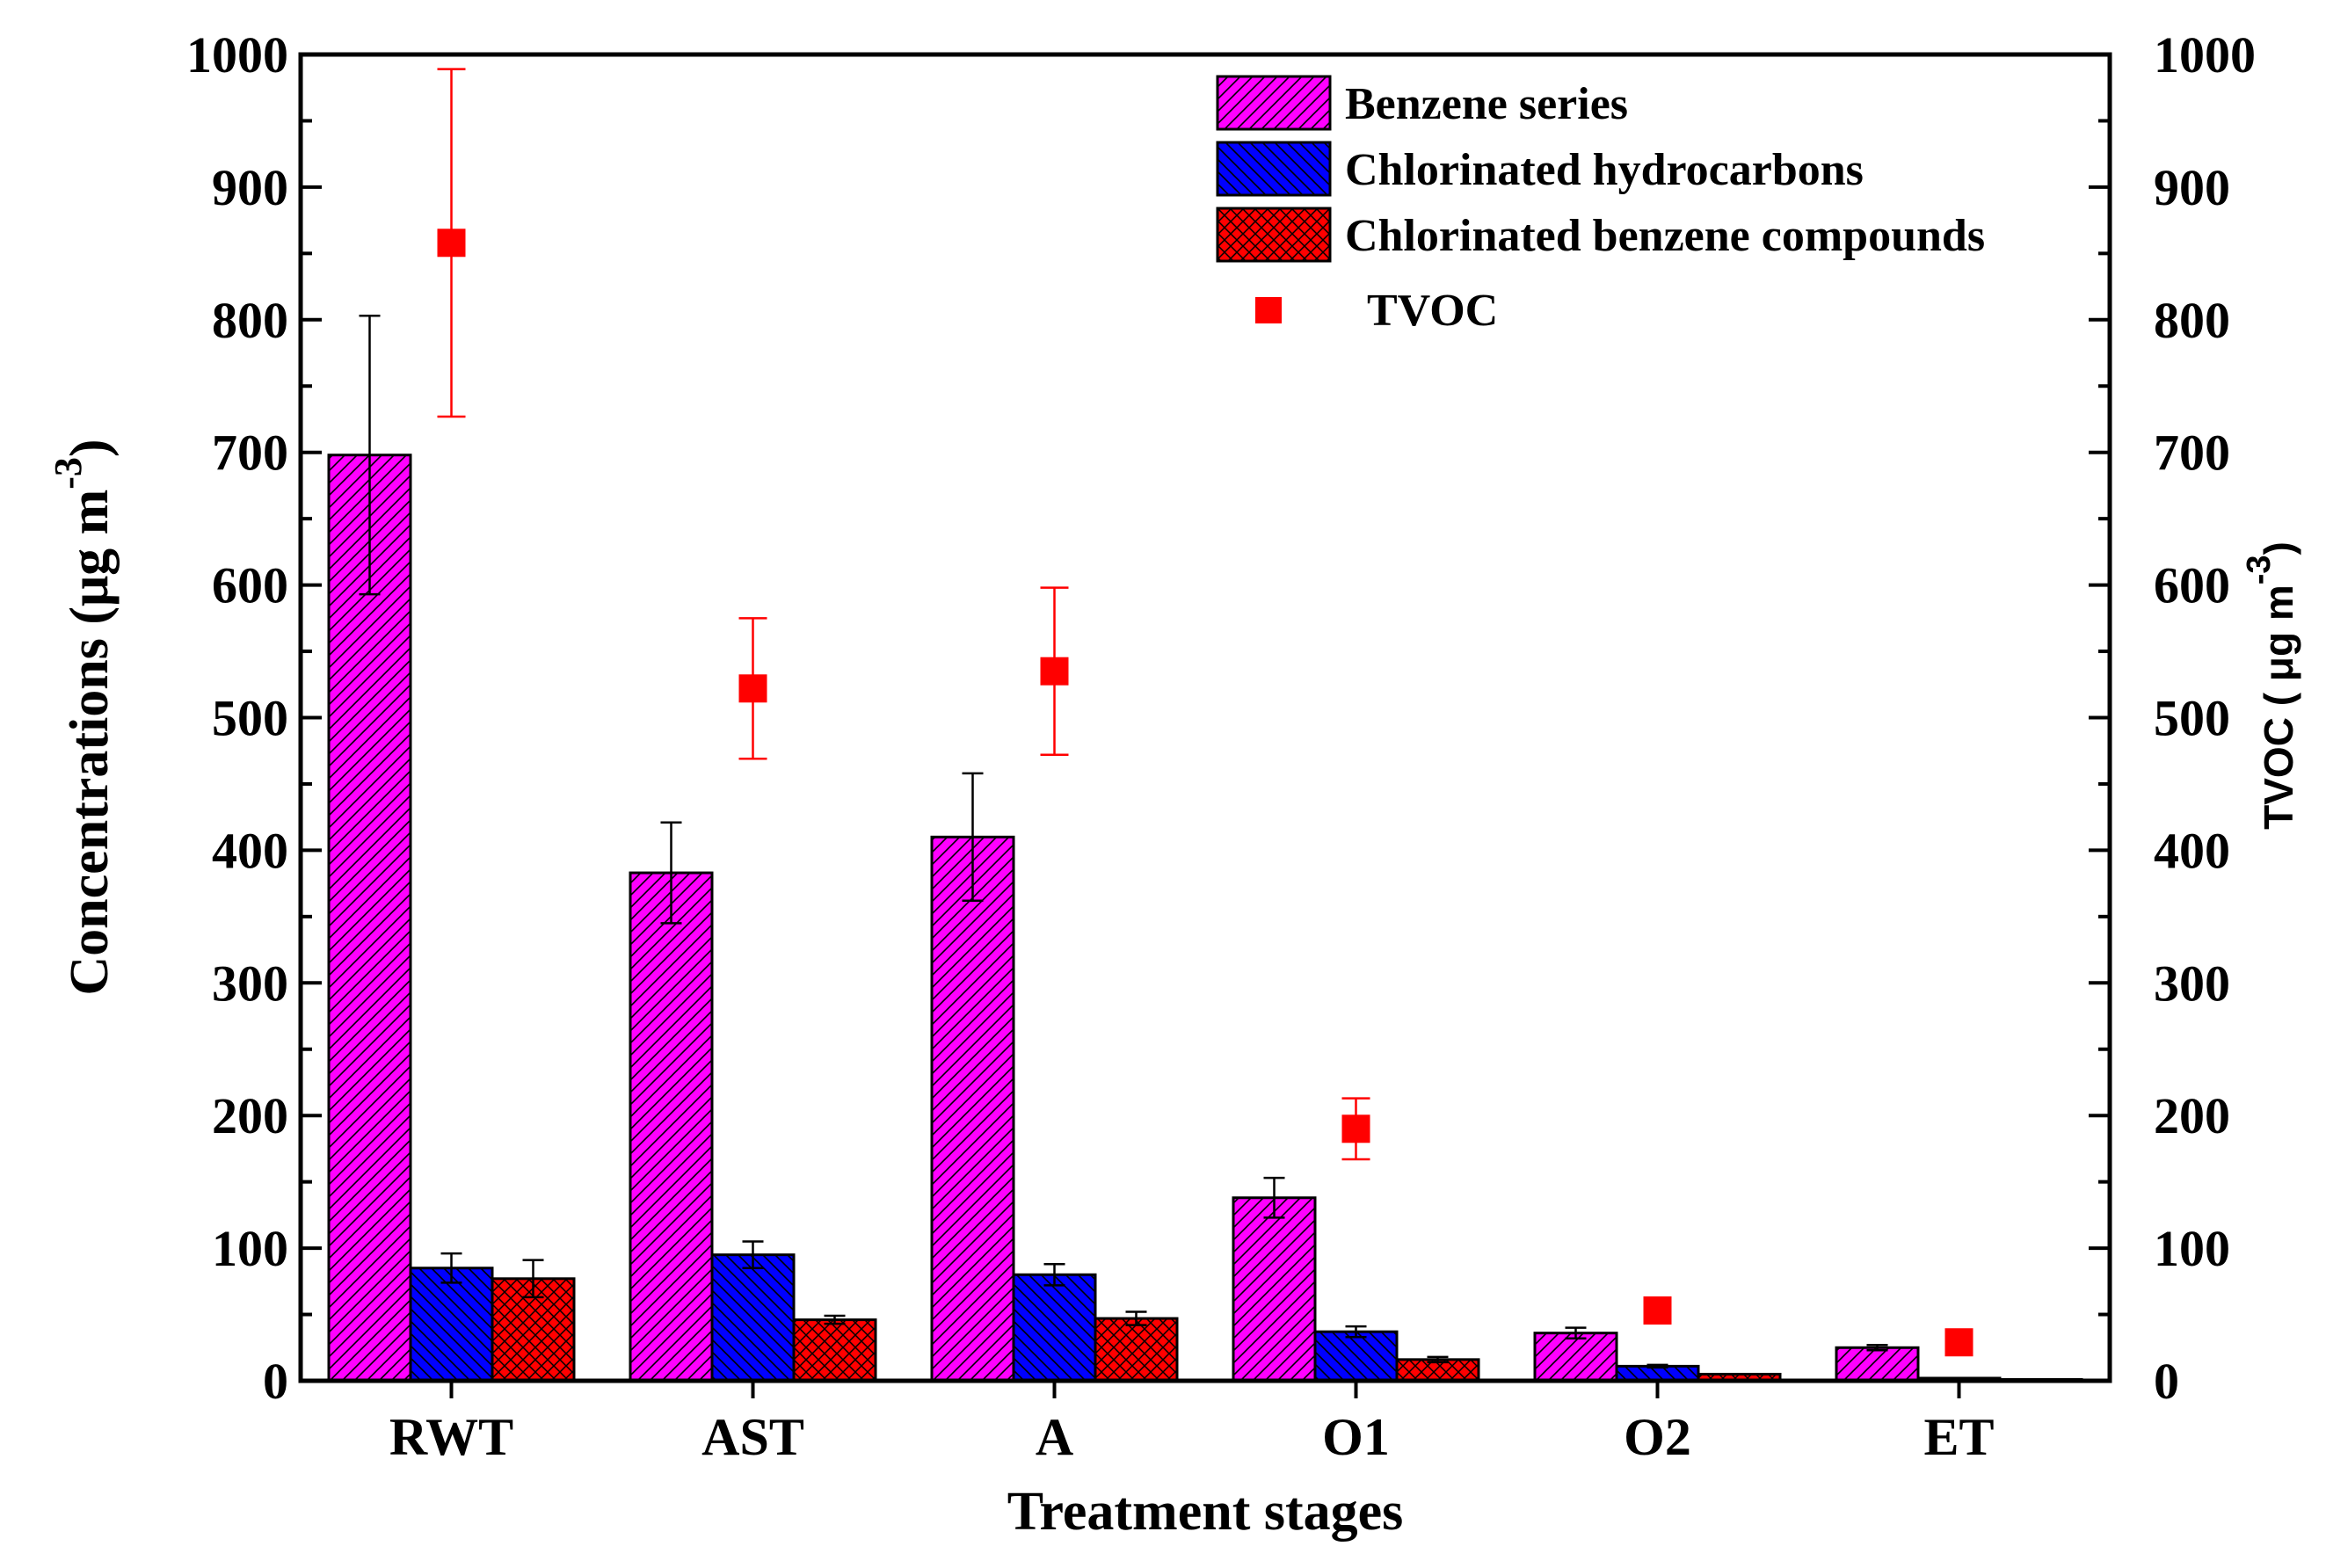 Image resolution: width=2326 pixels, height=1568 pixels. I want to click on legend-item-chlorinated-hydrocarbons: Chlorinated hydrocarbons, so click(1540, 169).